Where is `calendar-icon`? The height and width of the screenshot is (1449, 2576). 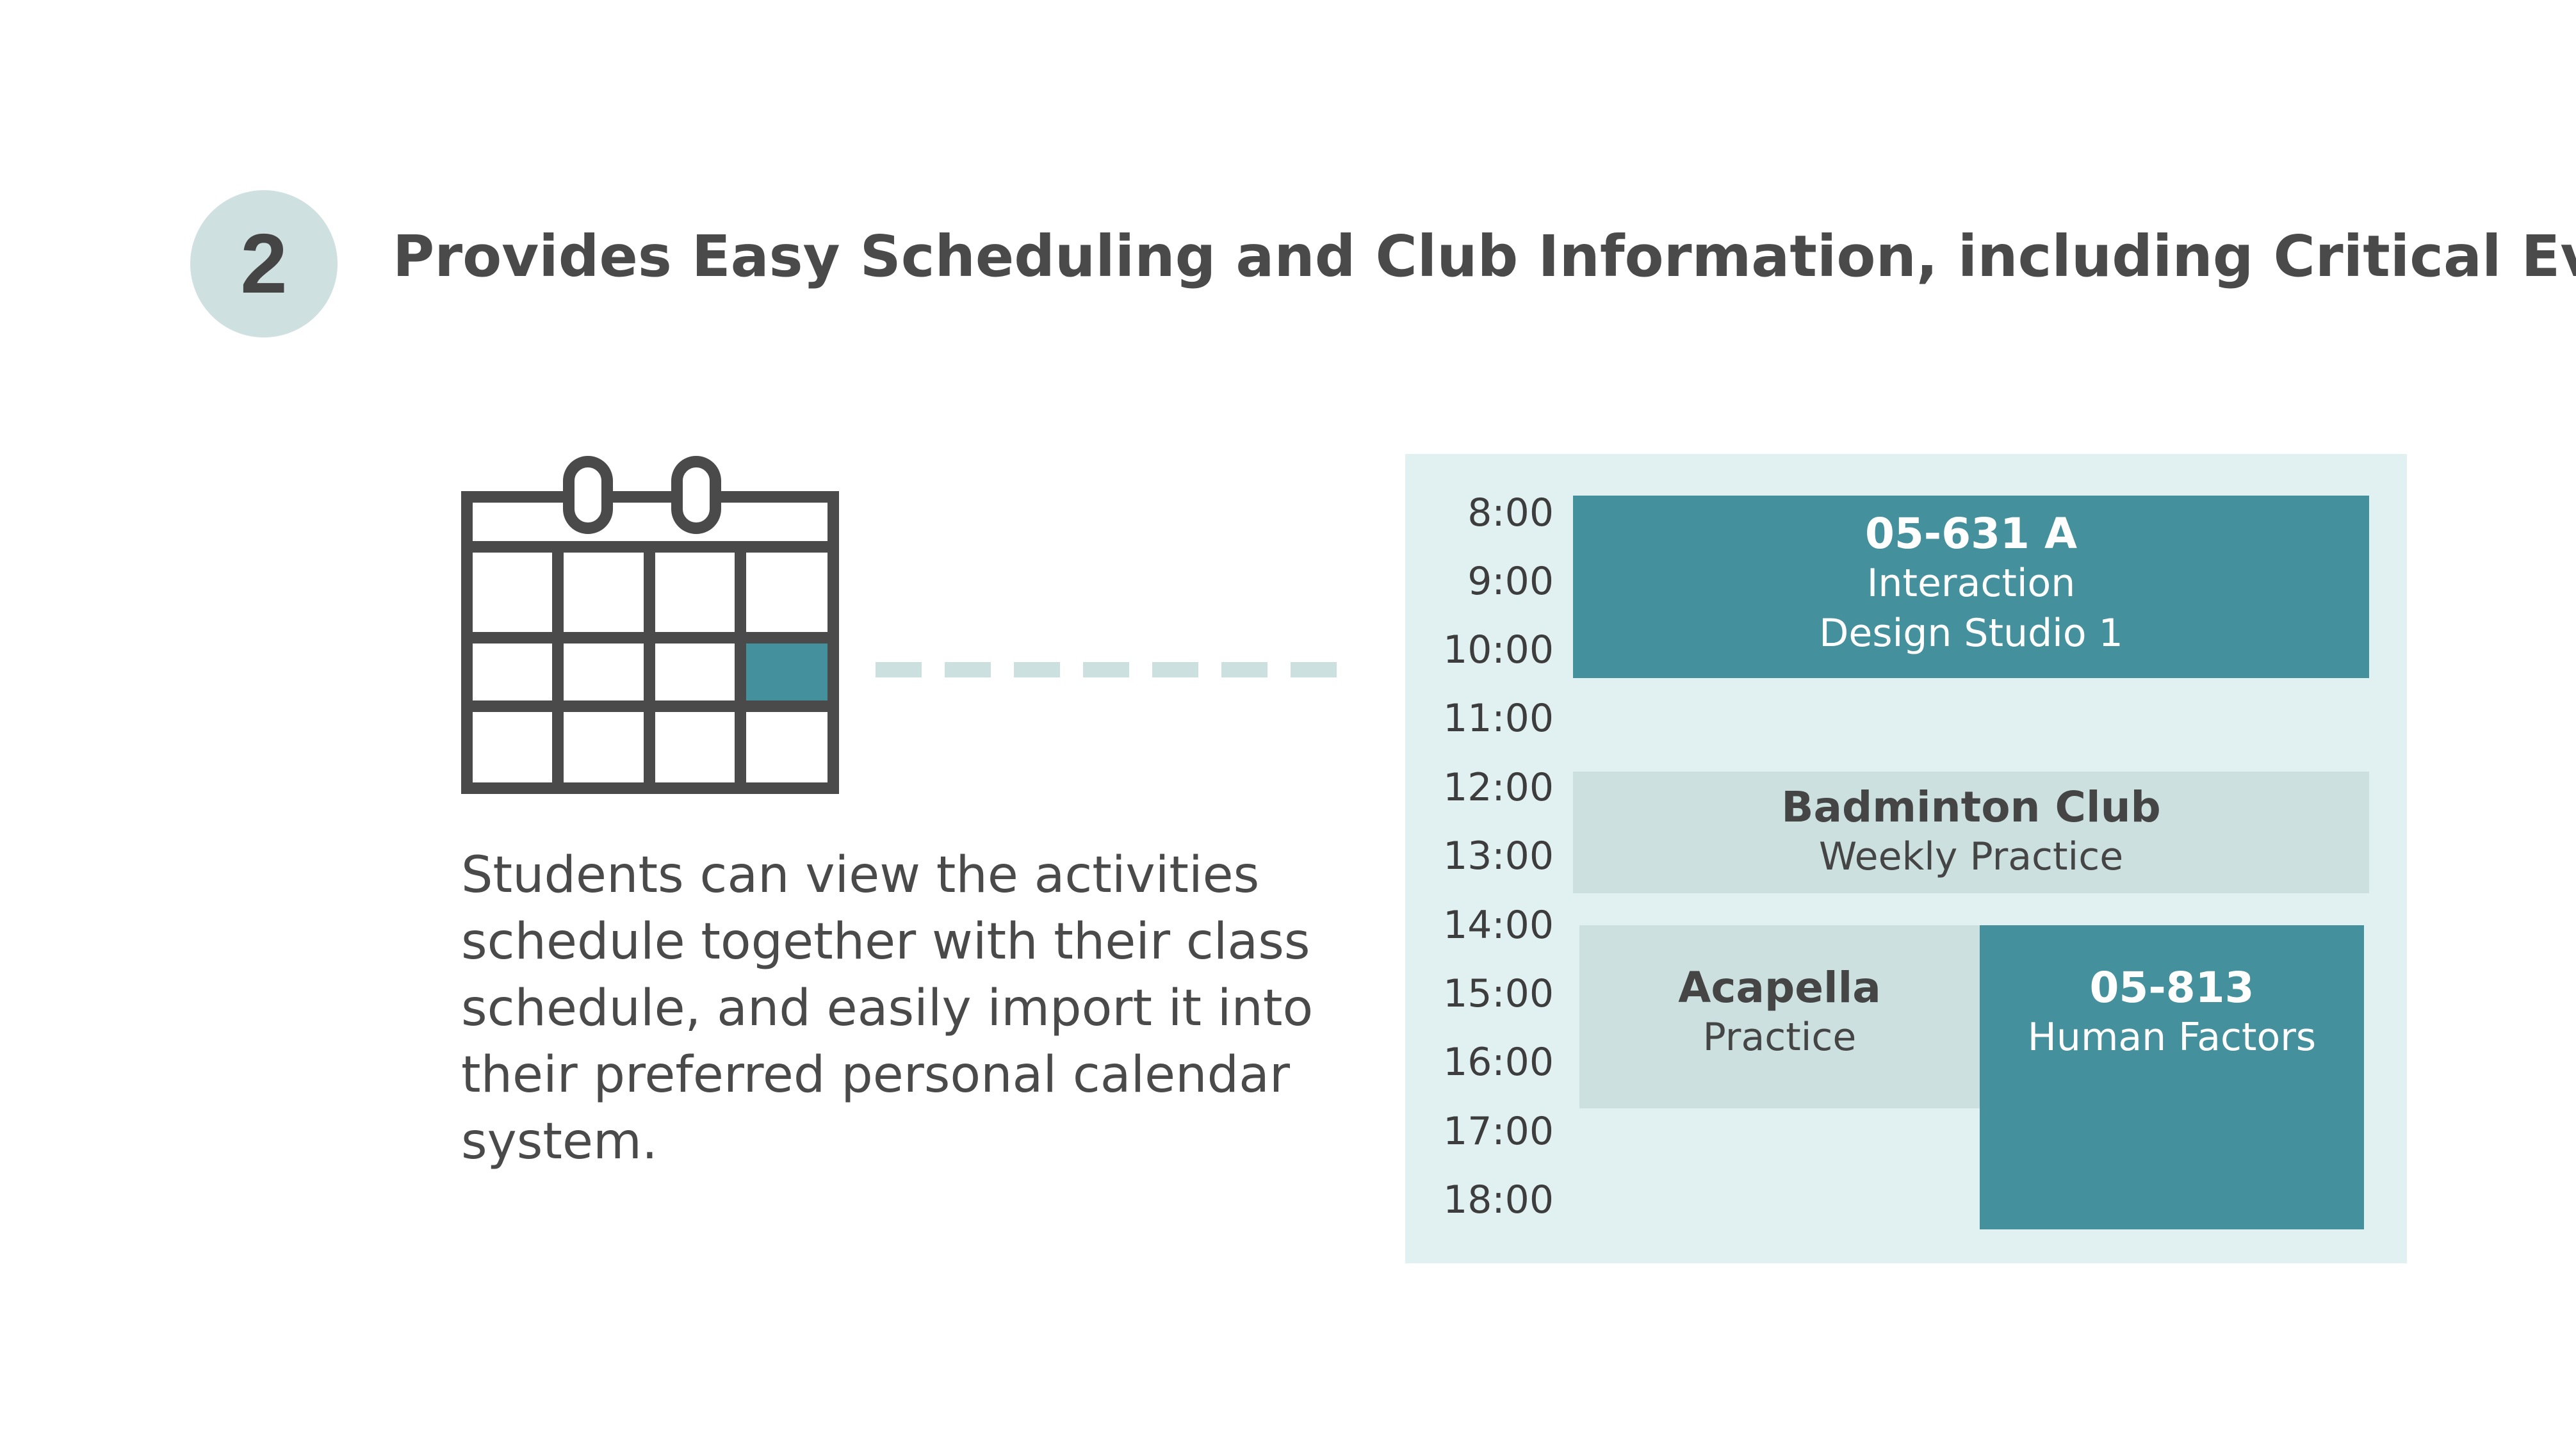
calendar-icon is located at coordinates (650, 625).